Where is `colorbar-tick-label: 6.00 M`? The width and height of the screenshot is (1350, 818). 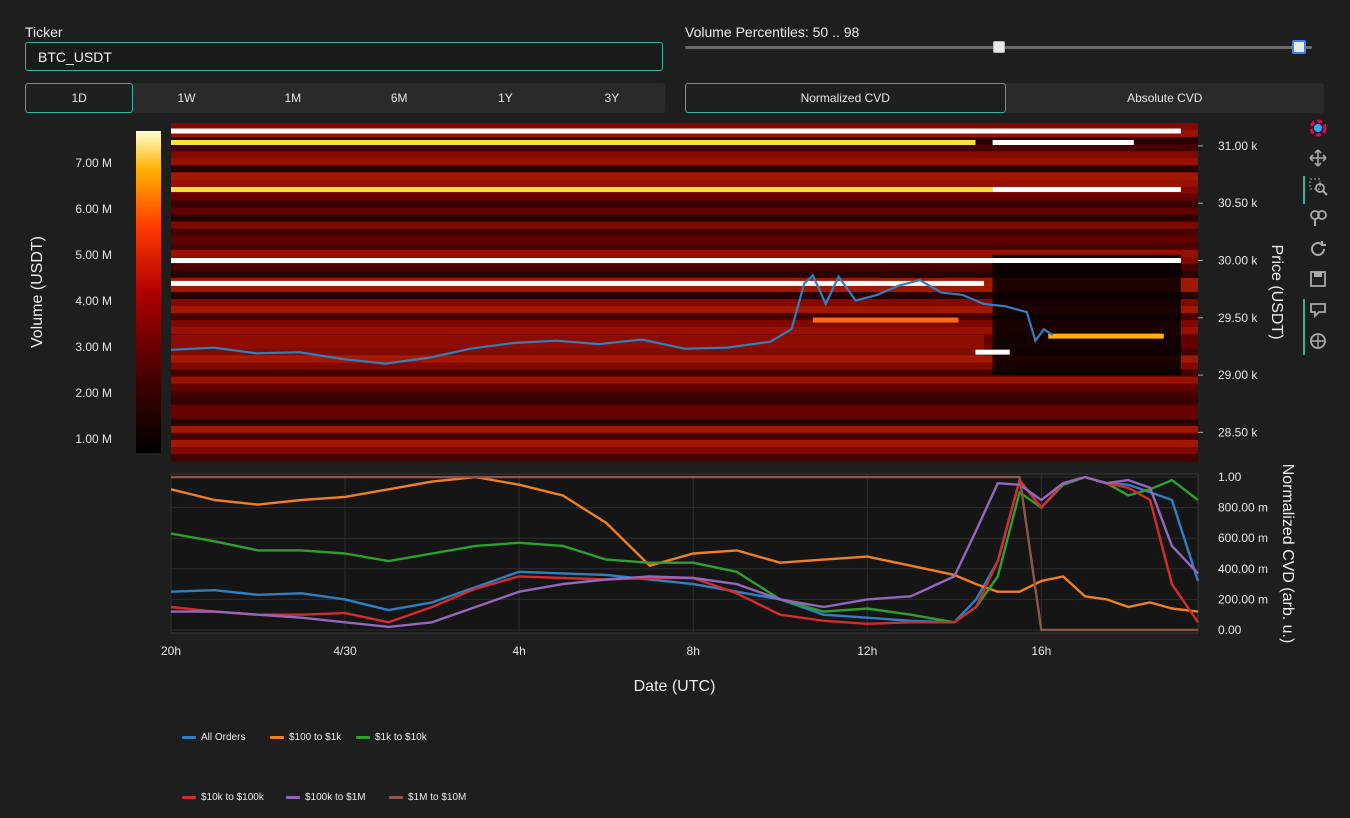 colorbar-tick-label: 6.00 M is located at coordinates (93, 209).